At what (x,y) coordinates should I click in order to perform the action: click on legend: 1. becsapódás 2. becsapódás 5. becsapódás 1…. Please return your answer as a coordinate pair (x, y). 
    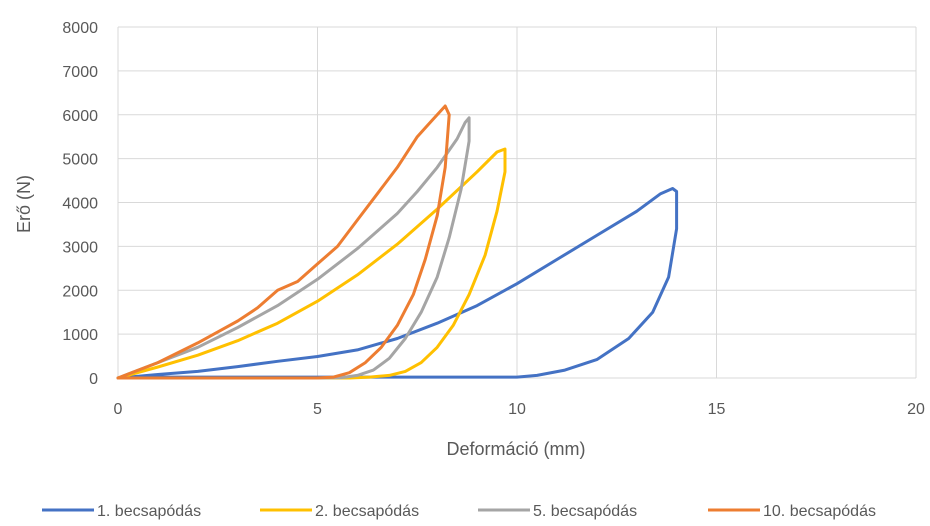
    Looking at the image, I should click on (459, 511).